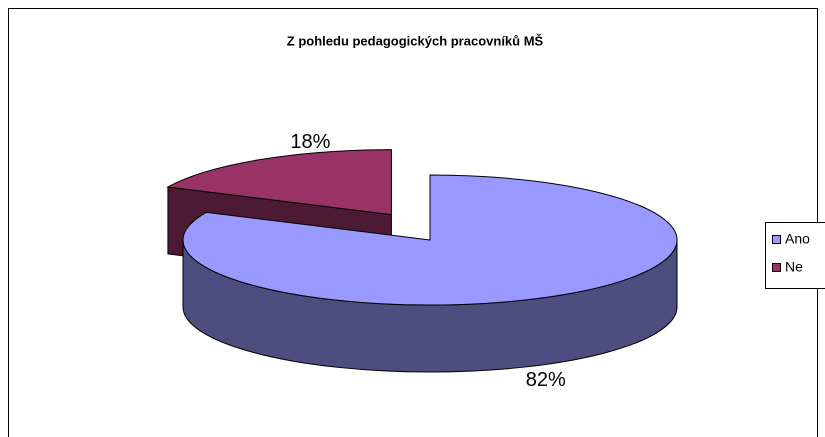 The width and height of the screenshot is (825, 437). Describe the element at coordinates (791, 253) in the screenshot. I see `legend-items: Ano Ne` at that location.